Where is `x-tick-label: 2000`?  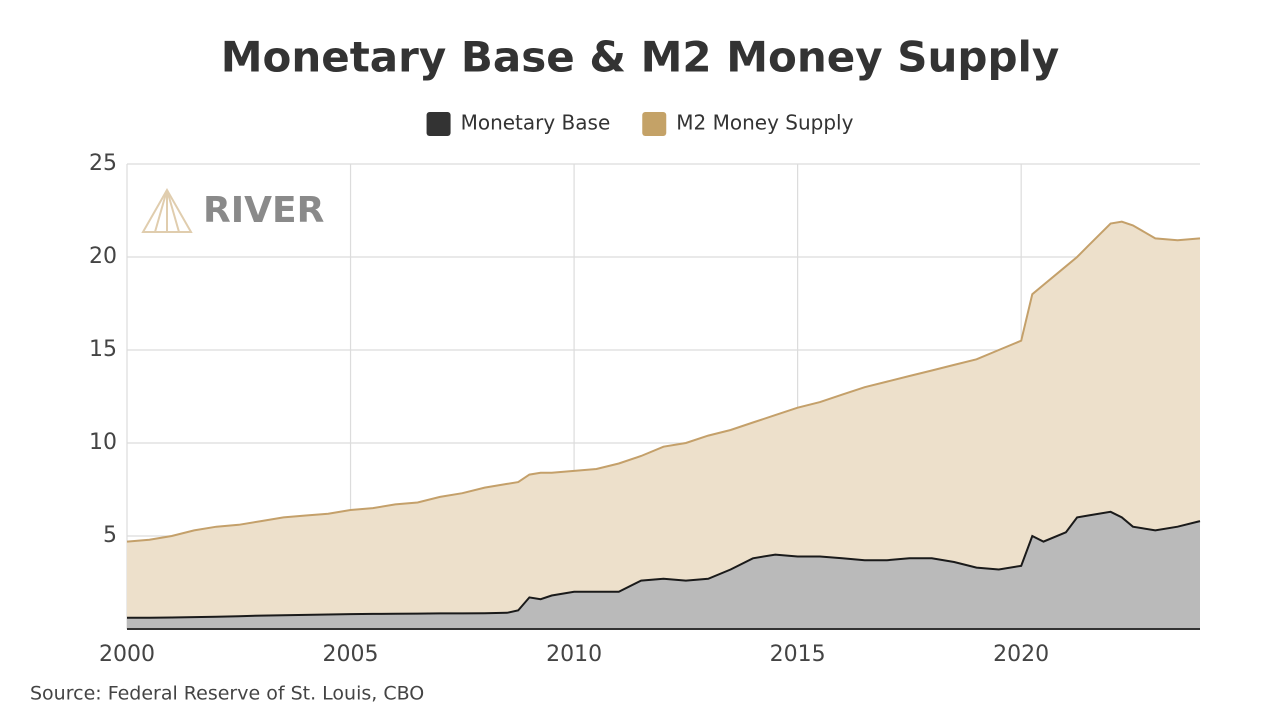
x-tick-label: 2000 is located at coordinates (127, 654).